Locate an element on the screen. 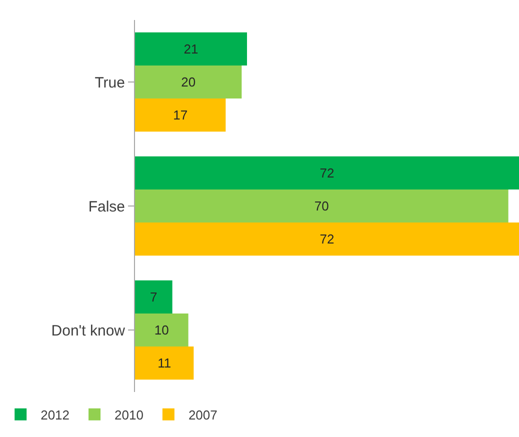 The image size is (519, 437). data-label: 20 is located at coordinates (188, 82).